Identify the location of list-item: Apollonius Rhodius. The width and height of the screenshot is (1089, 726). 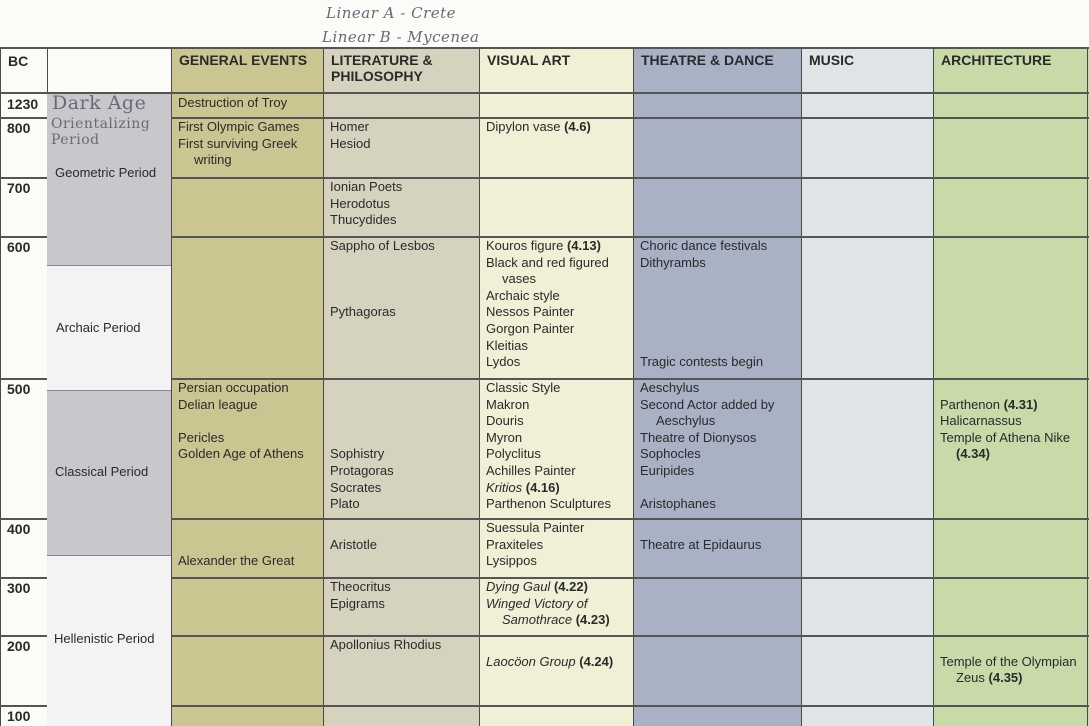
(403, 645).